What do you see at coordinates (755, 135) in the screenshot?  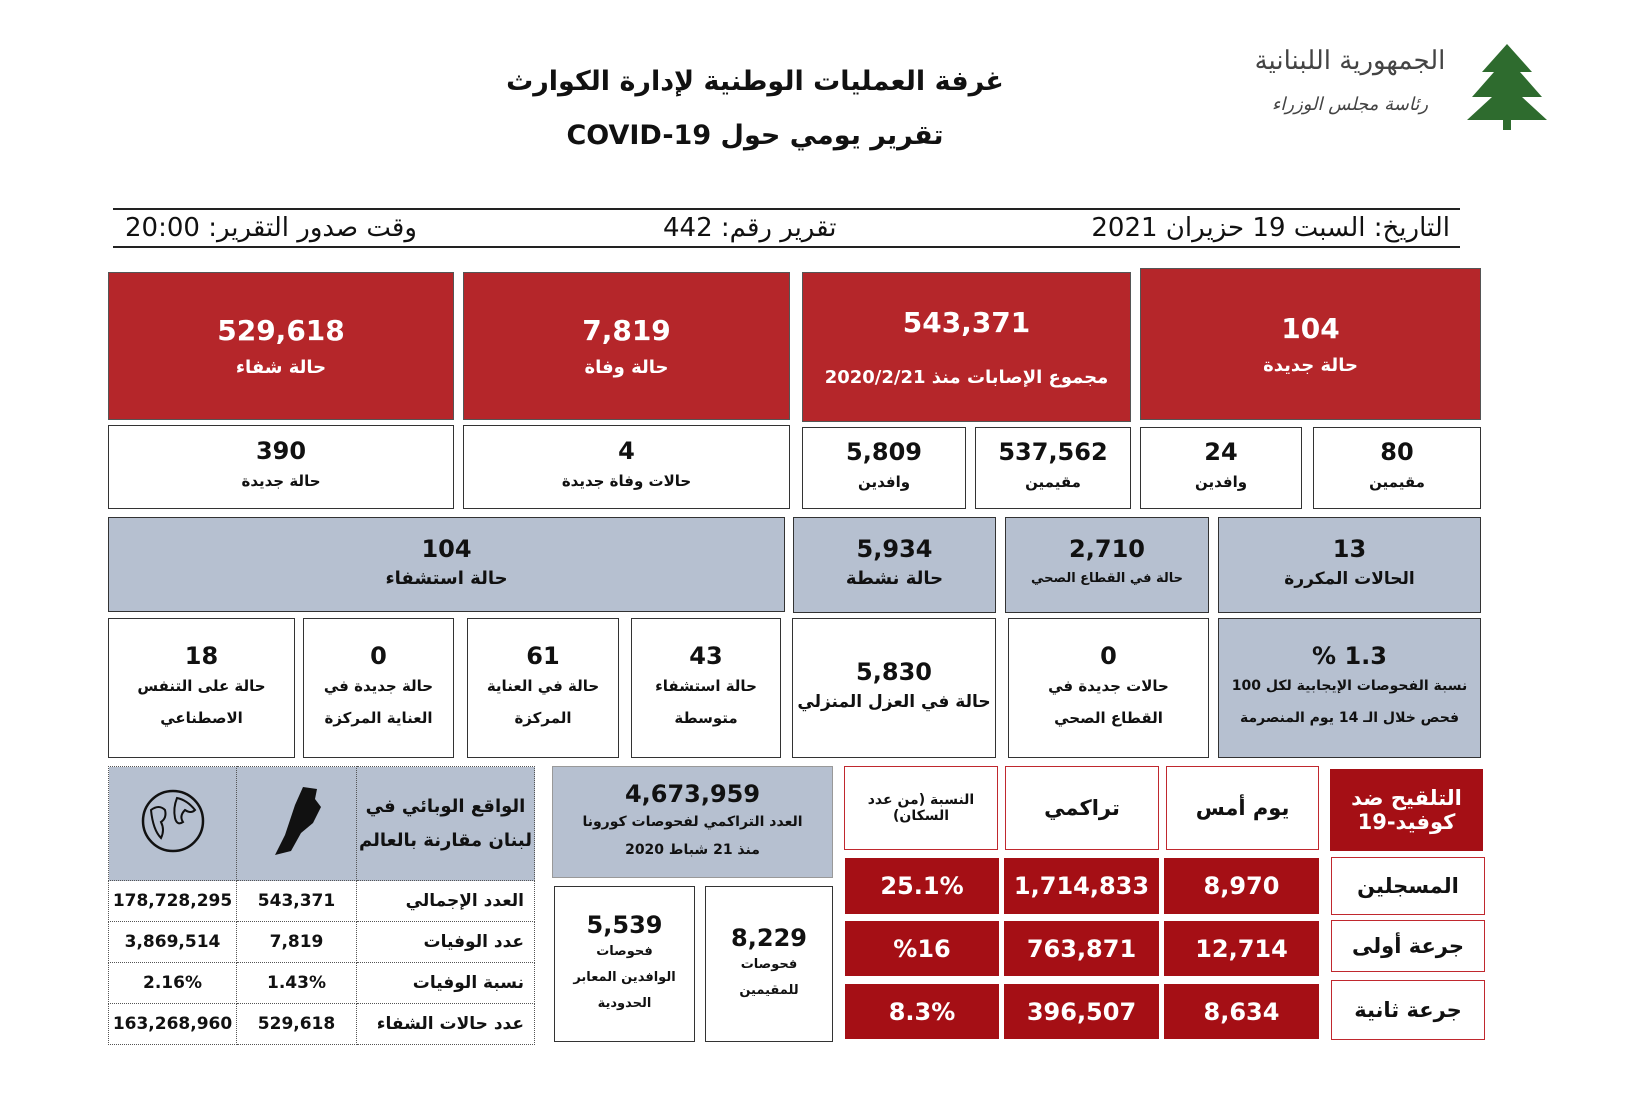 I see `page-subtitle: تقرير يومي حول COVID-19` at bounding box center [755, 135].